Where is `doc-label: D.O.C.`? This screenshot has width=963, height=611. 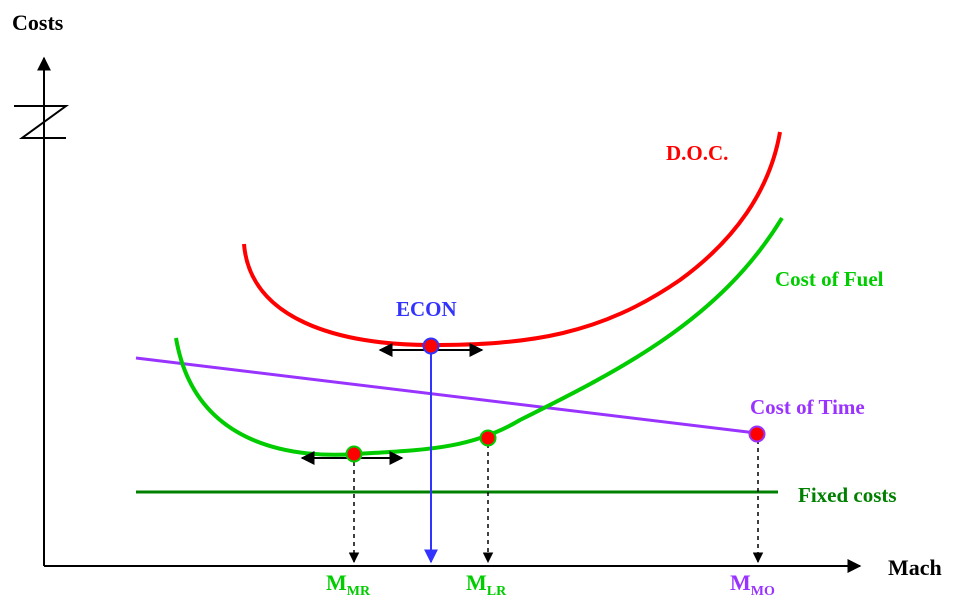
doc-label: D.O.C. is located at coordinates (697, 153).